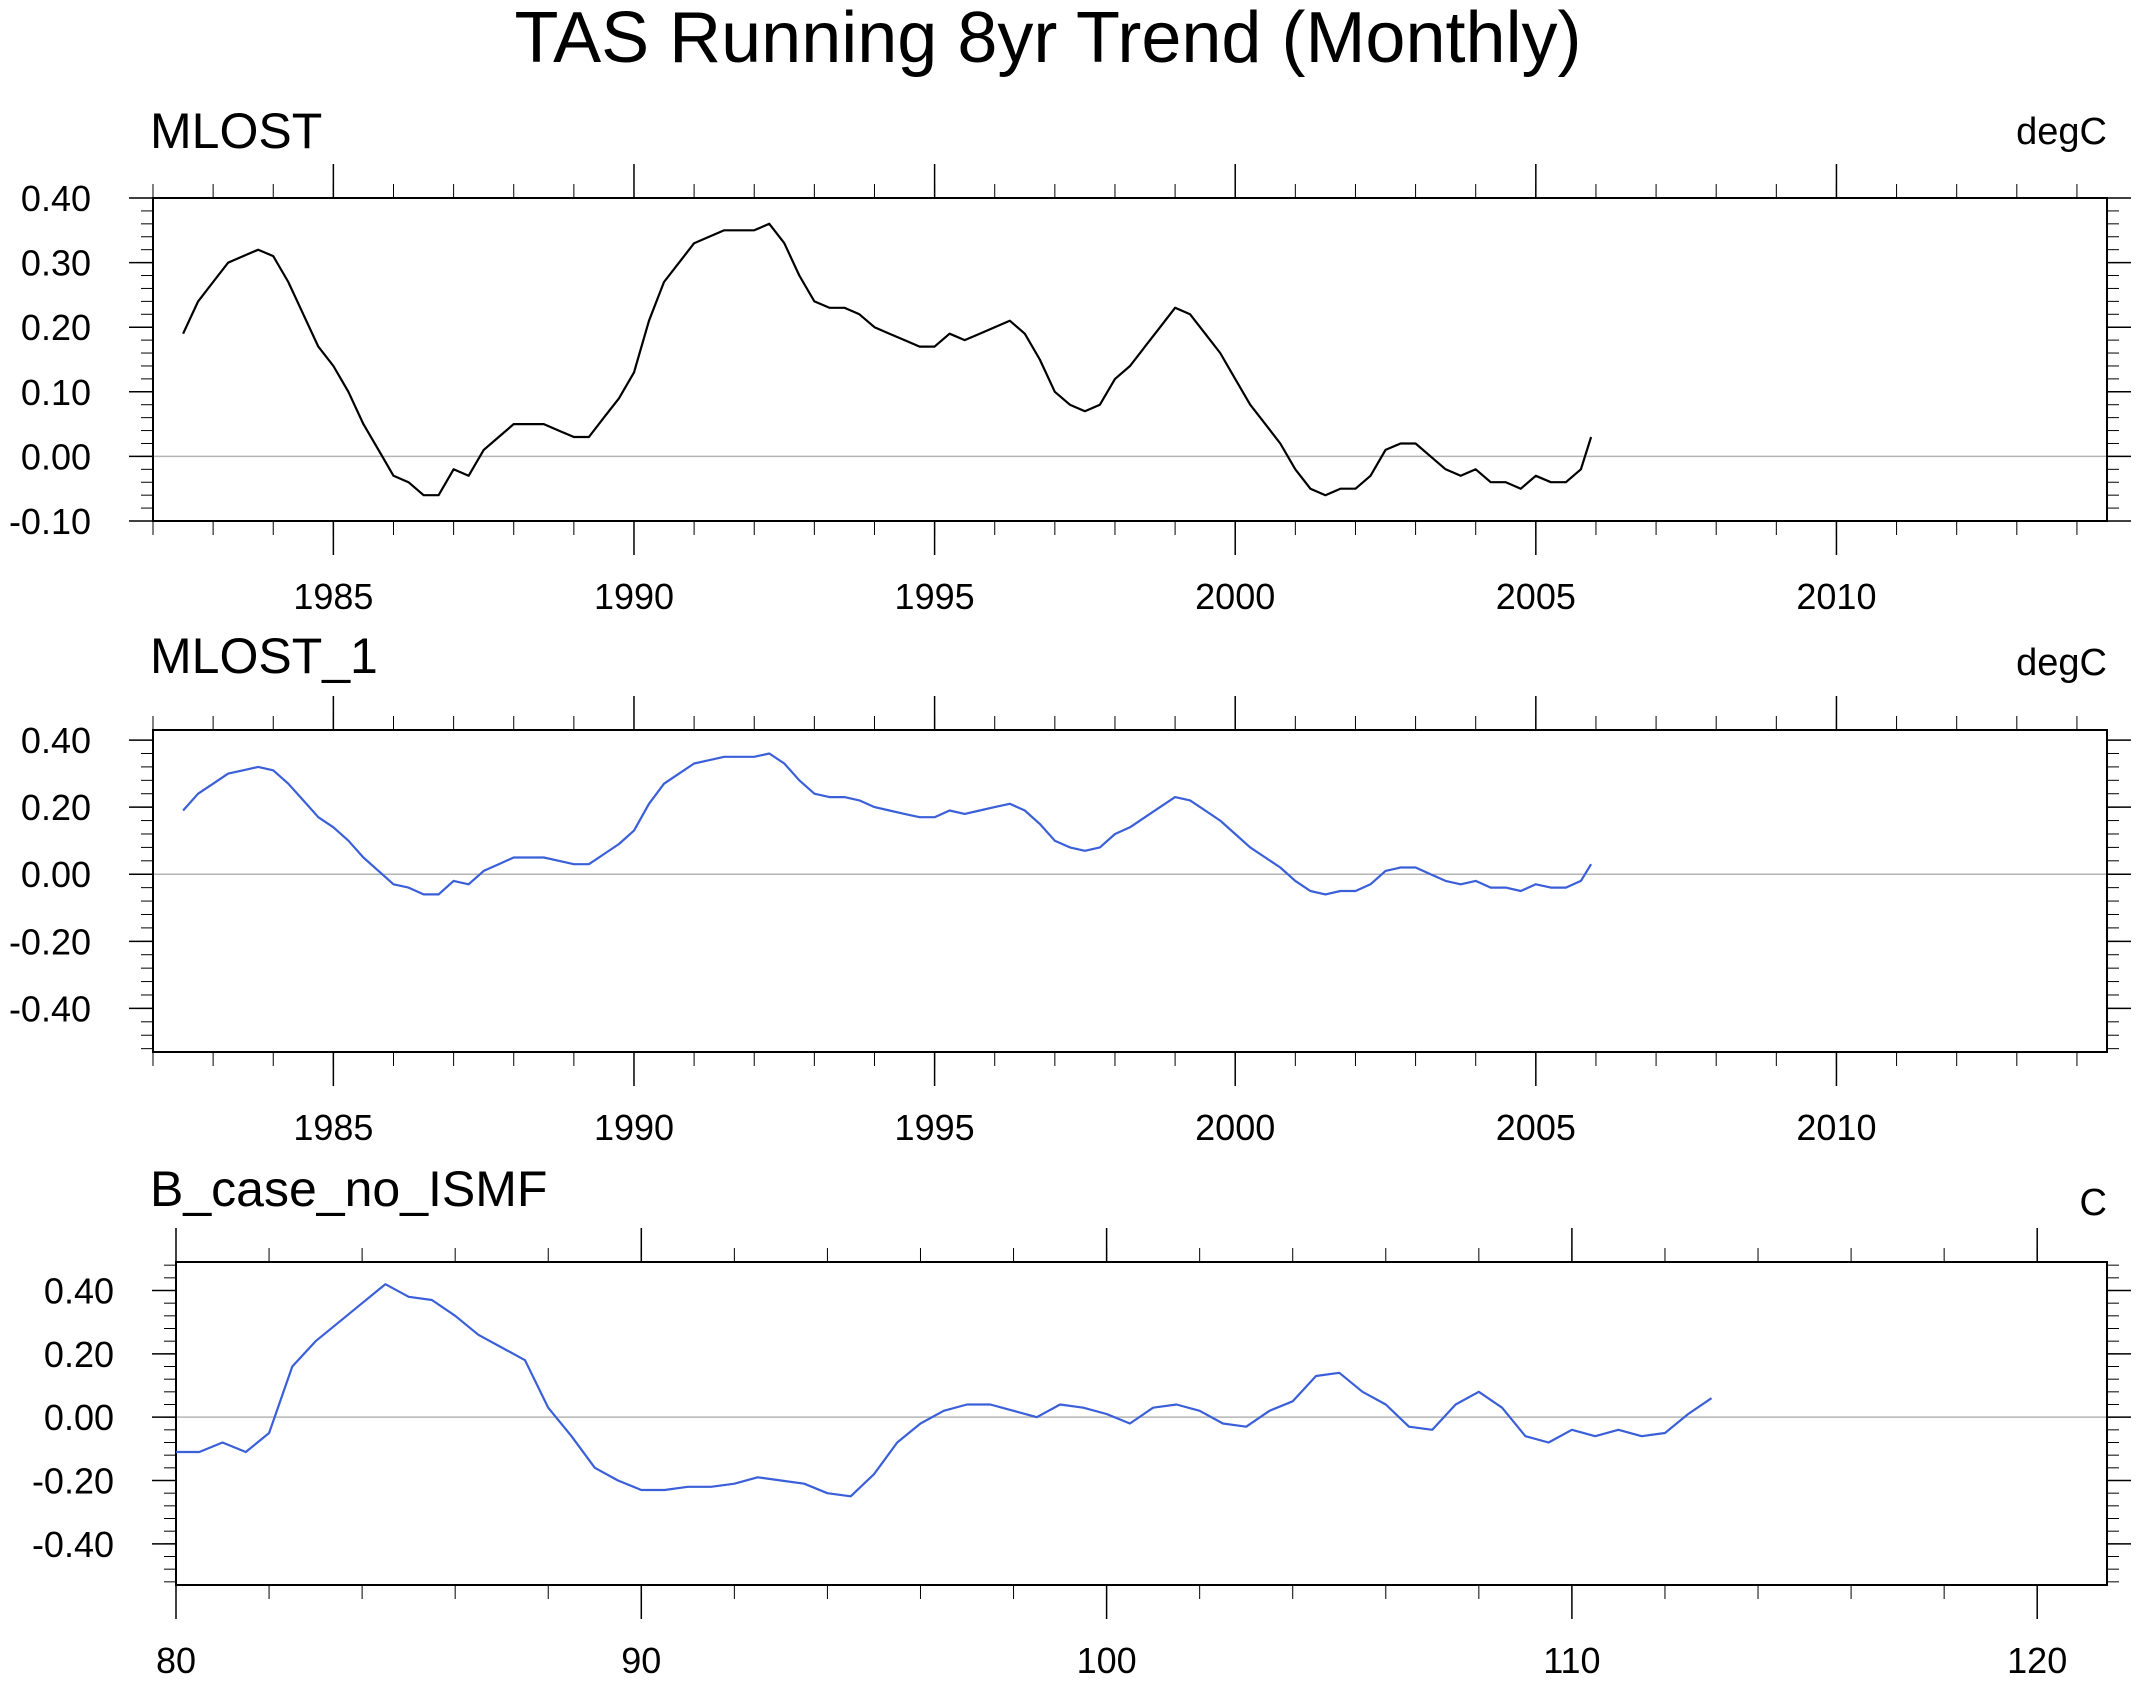  What do you see at coordinates (264, 656) in the screenshot?
I see `panel-title: MLOST_1` at bounding box center [264, 656].